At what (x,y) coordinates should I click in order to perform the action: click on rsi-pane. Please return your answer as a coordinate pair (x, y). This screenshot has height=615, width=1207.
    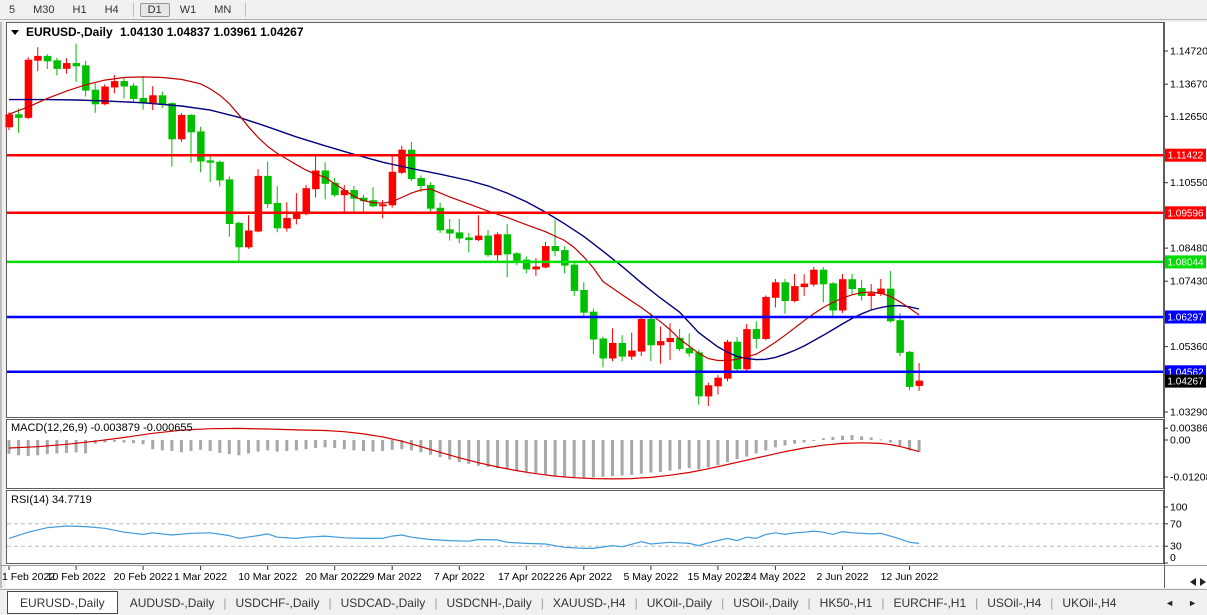
    Looking at the image, I should click on (585, 527).